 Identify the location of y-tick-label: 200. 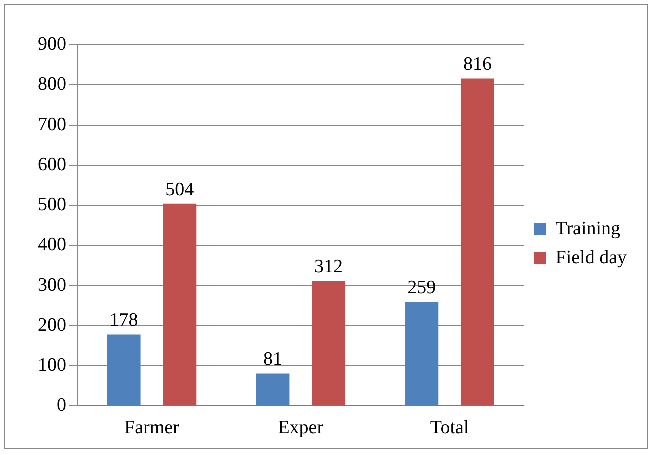
(52, 325).